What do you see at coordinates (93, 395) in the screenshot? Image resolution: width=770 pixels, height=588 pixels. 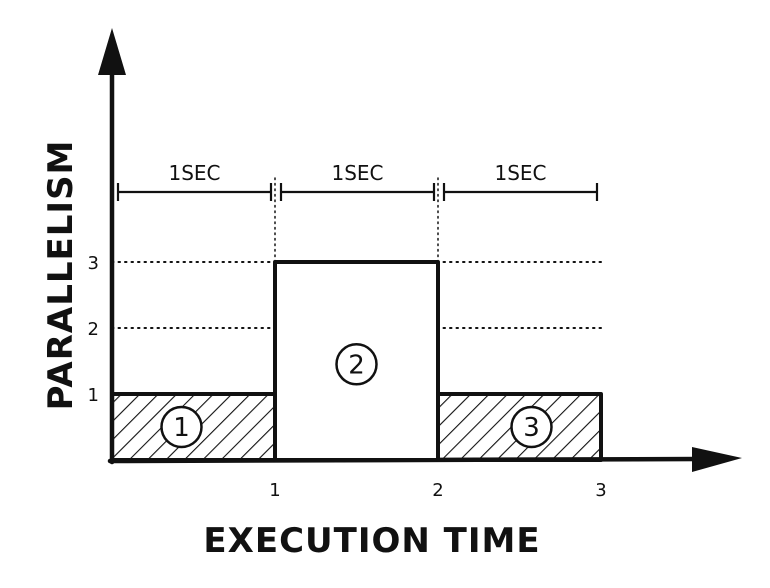 I see `y-tick-label-1: 1` at bounding box center [93, 395].